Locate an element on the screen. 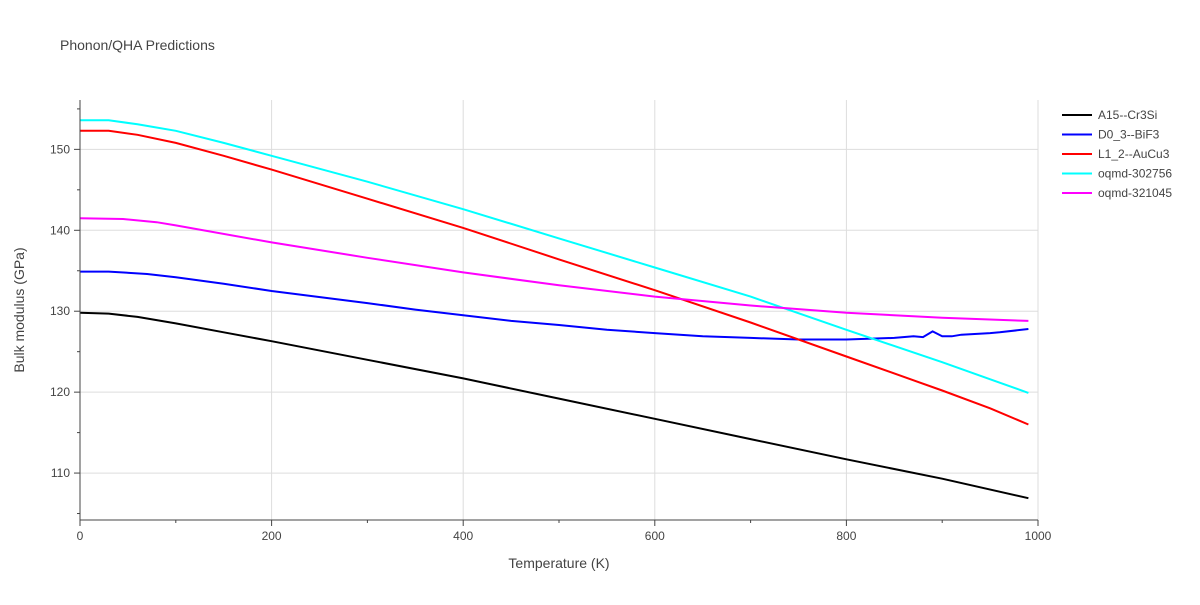 This screenshot has height=605, width=1200. legend-label: oqmd-302756 is located at coordinates (1135, 174).